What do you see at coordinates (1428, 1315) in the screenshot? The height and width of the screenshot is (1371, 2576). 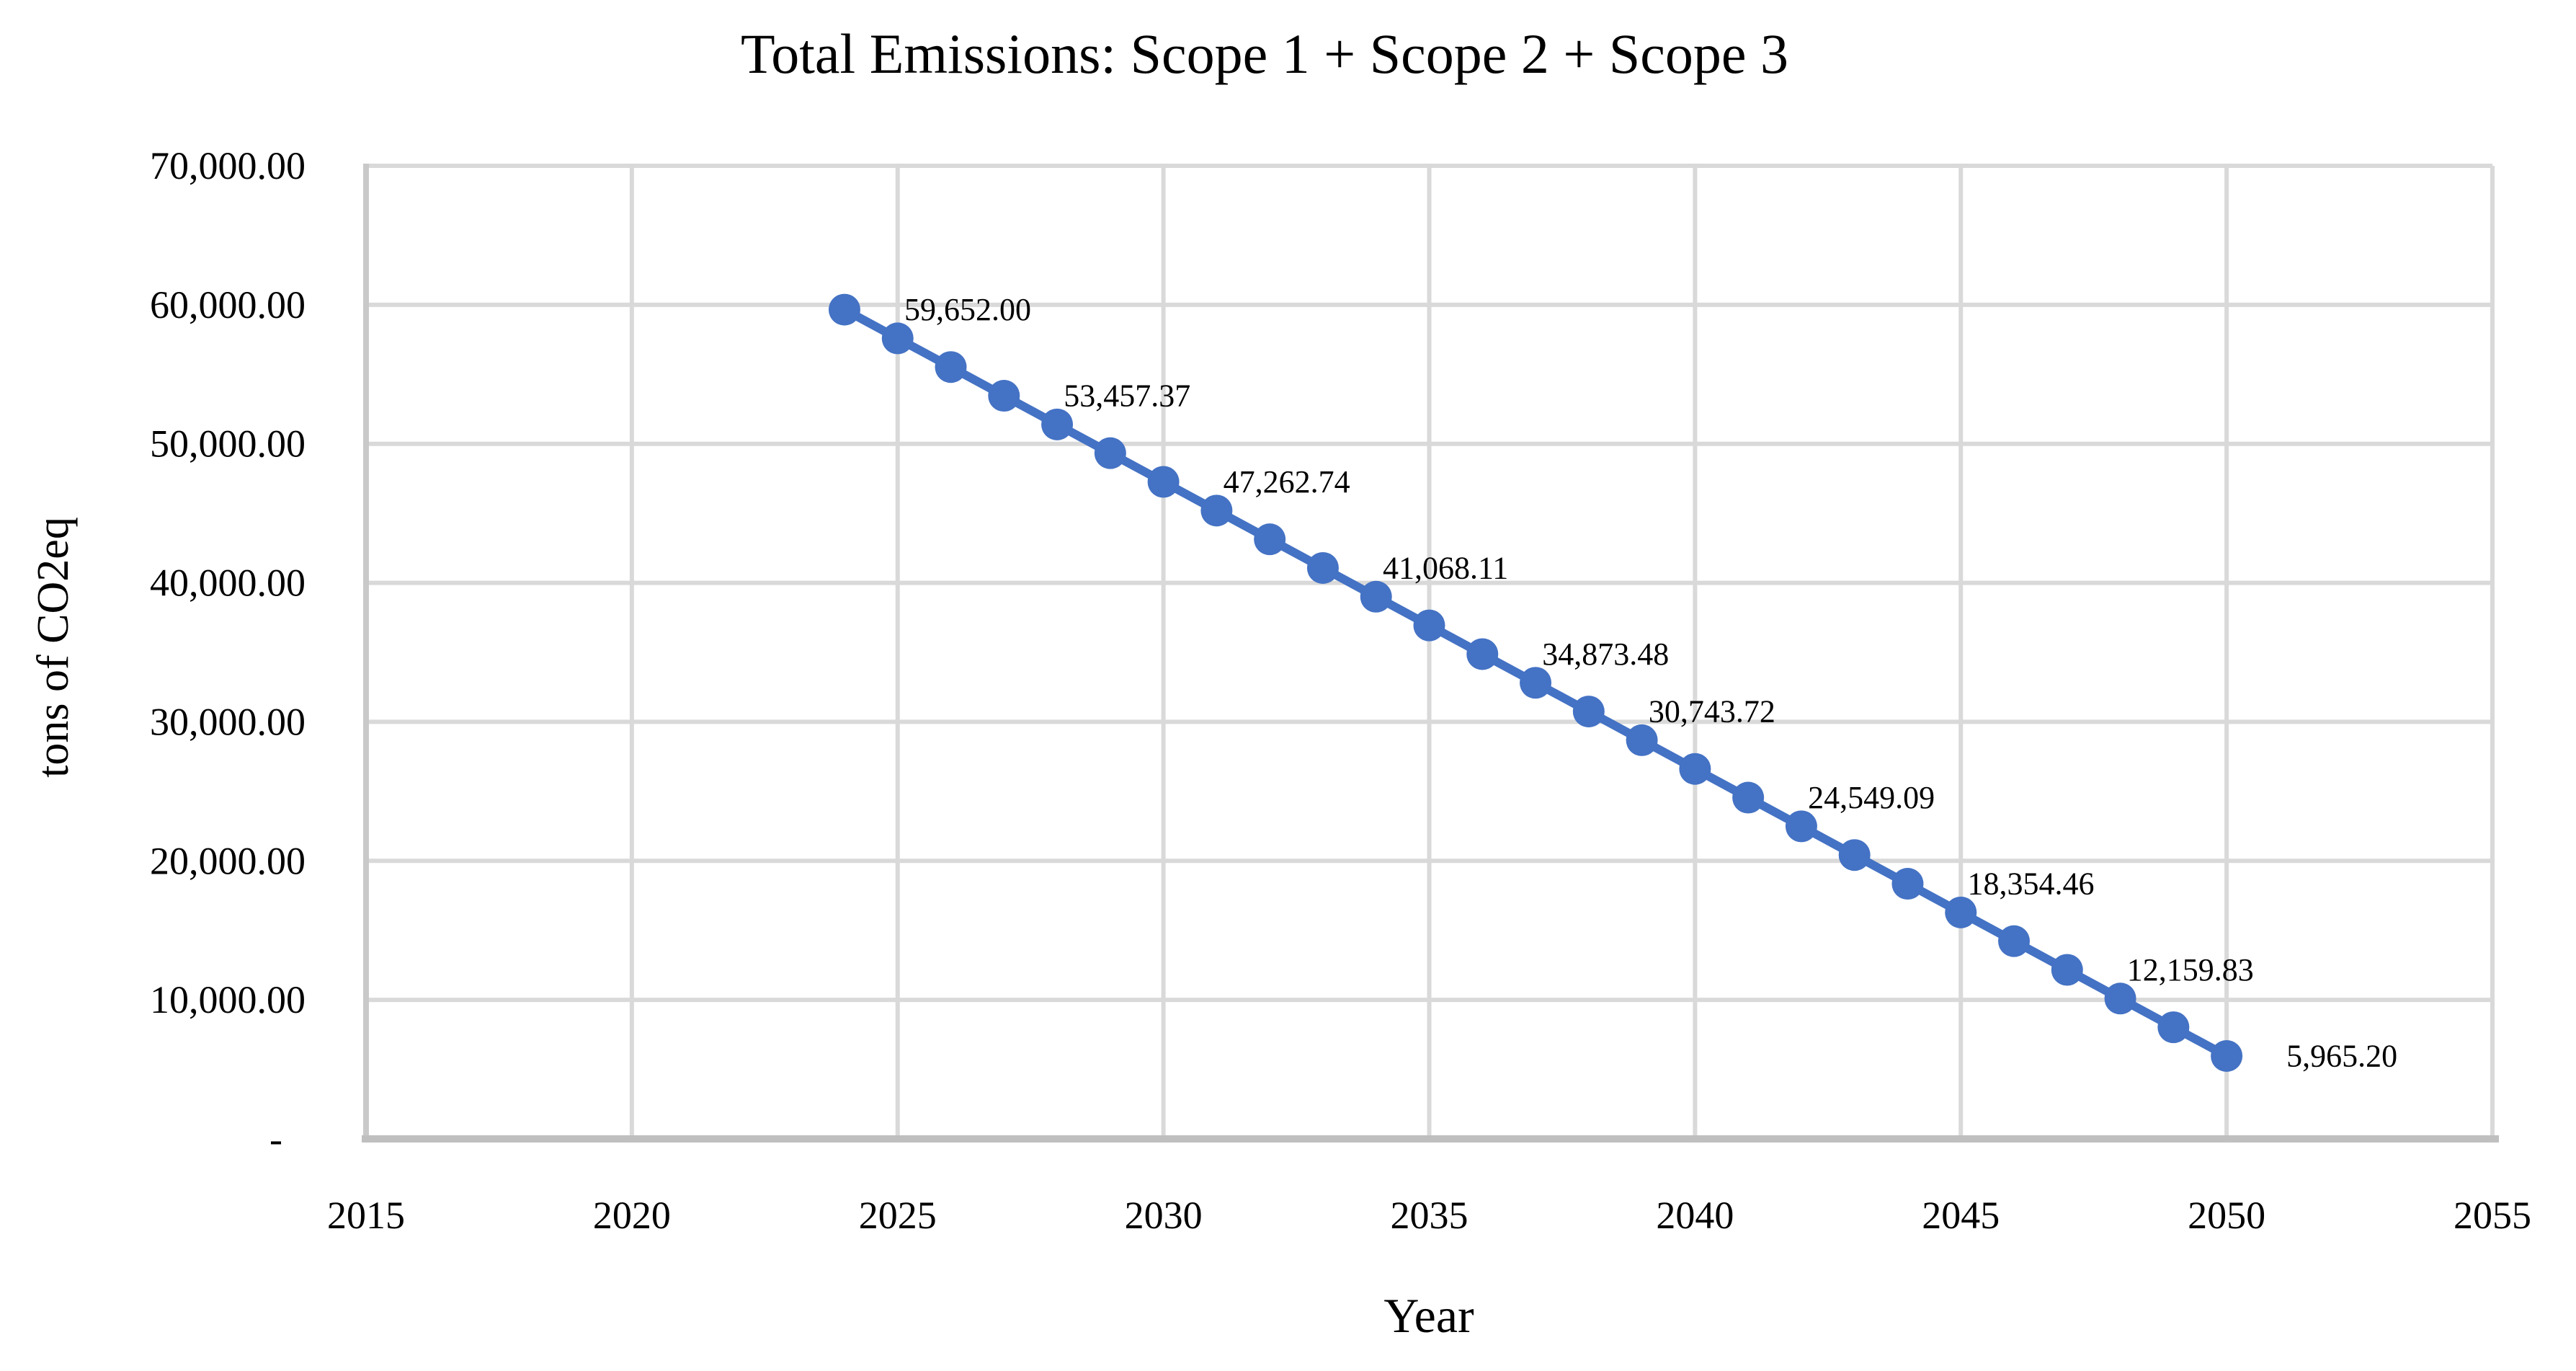 I see `x-axis-title: Year` at bounding box center [1428, 1315].